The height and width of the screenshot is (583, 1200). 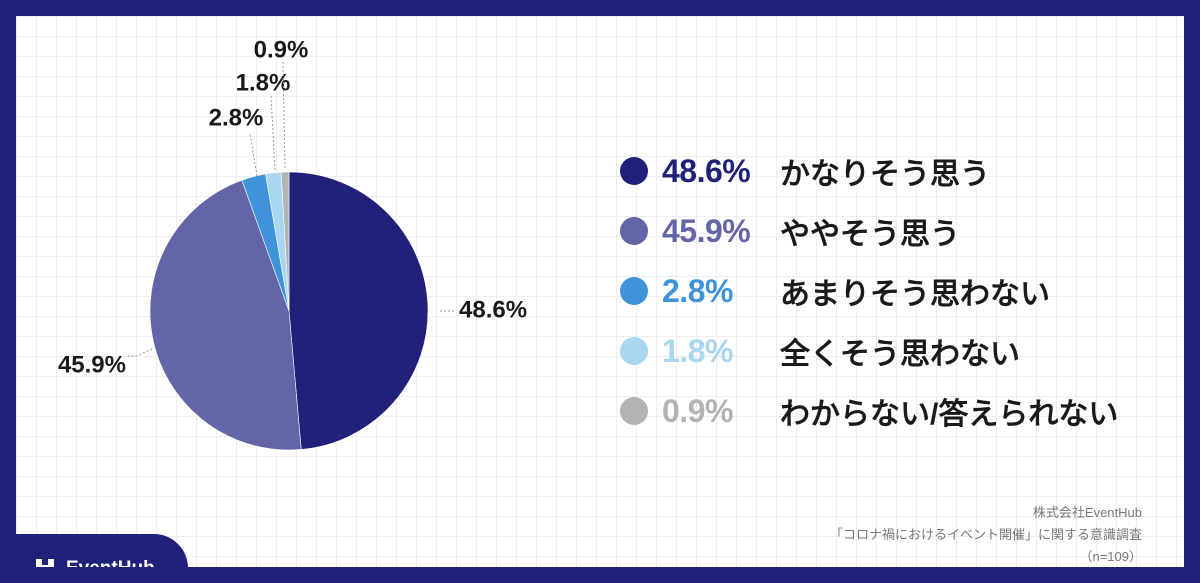 What do you see at coordinates (225, 315) in the screenshot?
I see `slice-yaya` at bounding box center [225, 315].